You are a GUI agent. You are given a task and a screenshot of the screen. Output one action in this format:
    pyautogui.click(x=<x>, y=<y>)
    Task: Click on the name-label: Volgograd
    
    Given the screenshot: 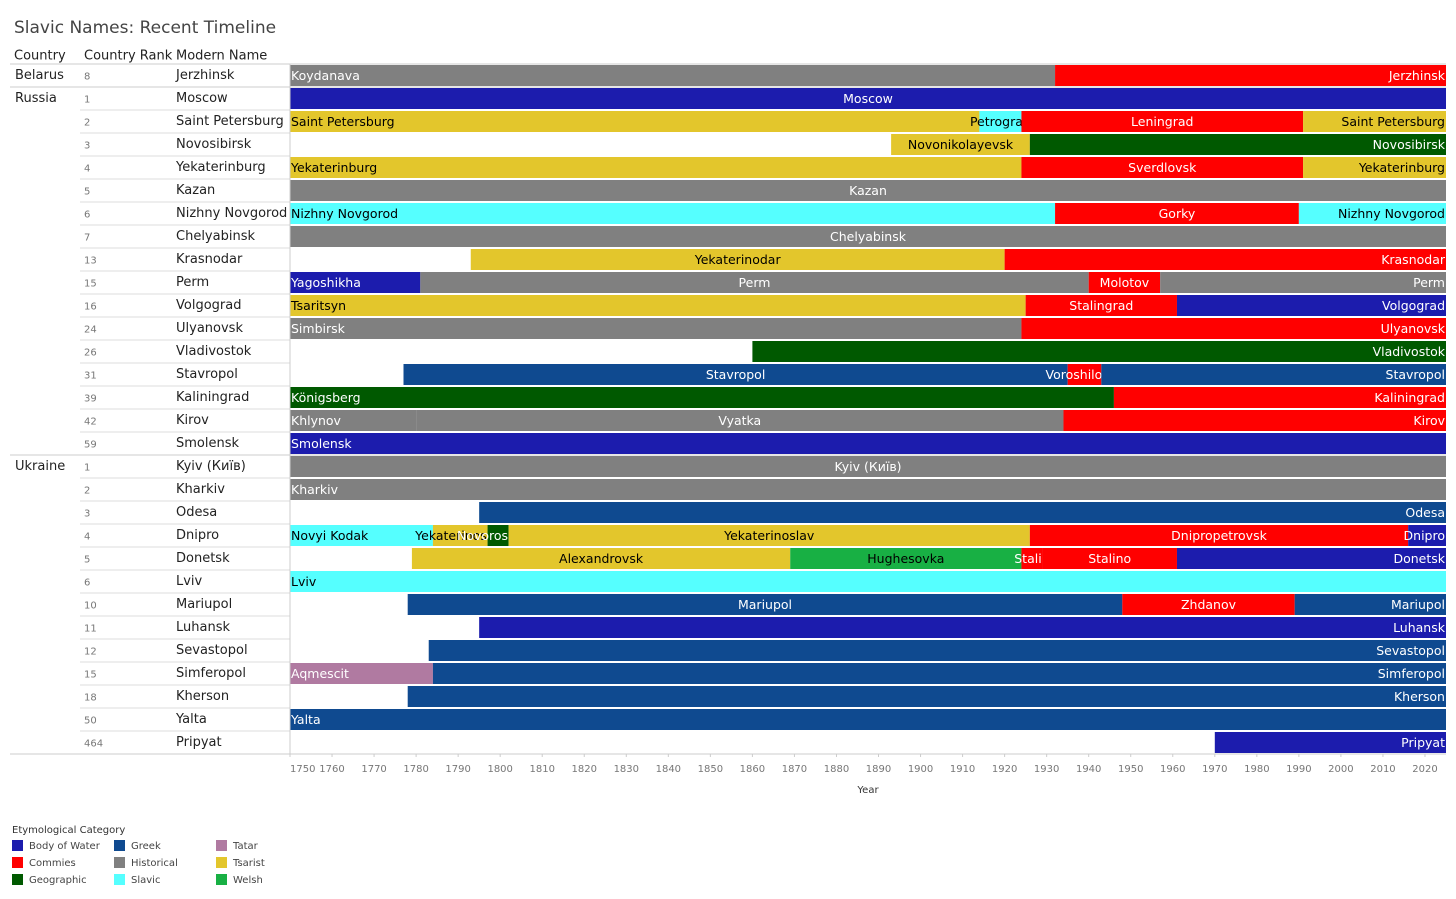 What is the action you would take?
    pyautogui.click(x=208, y=305)
    